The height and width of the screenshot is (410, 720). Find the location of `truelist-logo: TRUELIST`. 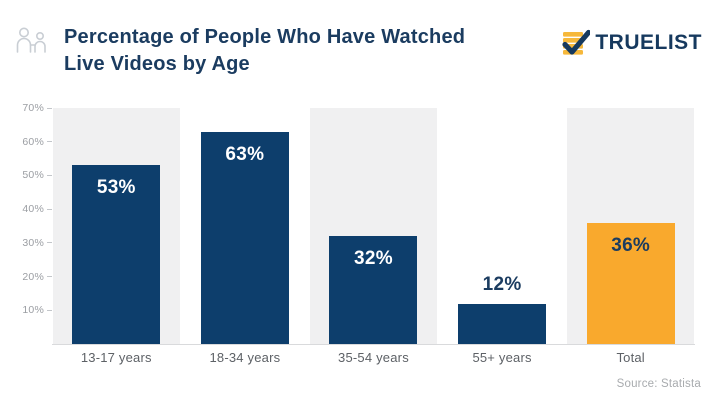

truelist-logo: TRUELIST is located at coordinates (631, 43).